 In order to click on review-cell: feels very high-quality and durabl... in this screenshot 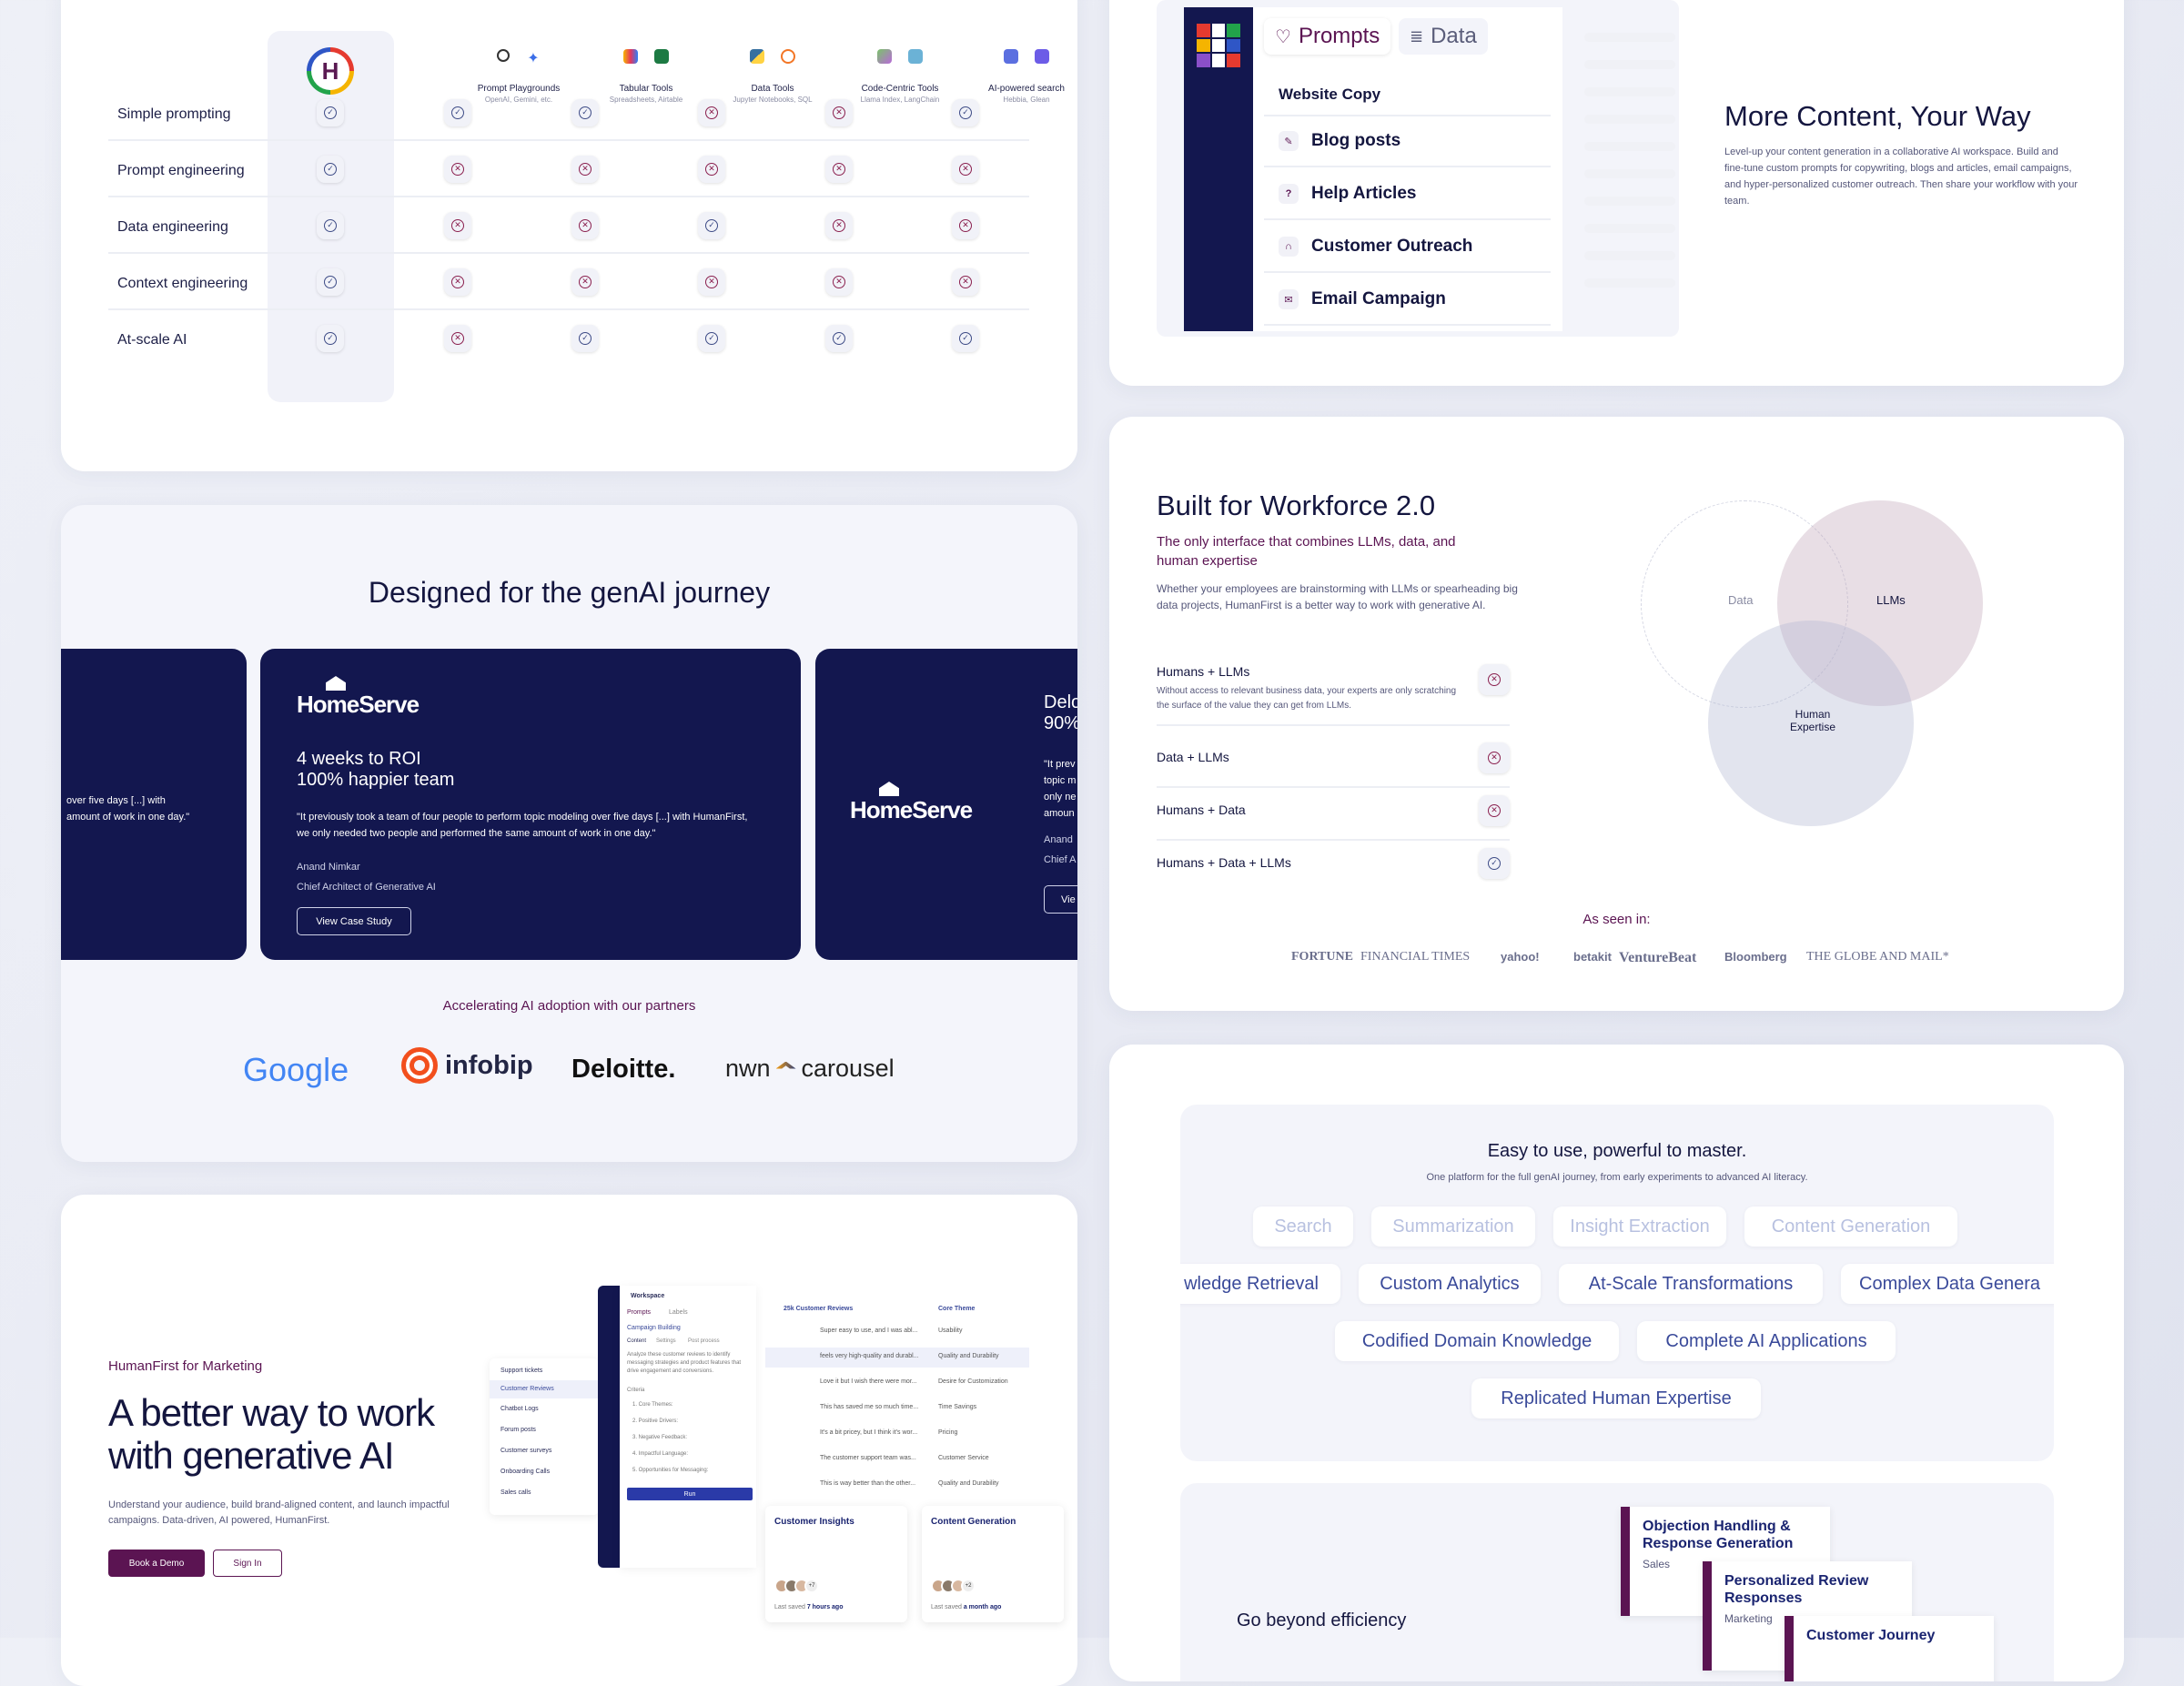, I will do `click(870, 1356)`.